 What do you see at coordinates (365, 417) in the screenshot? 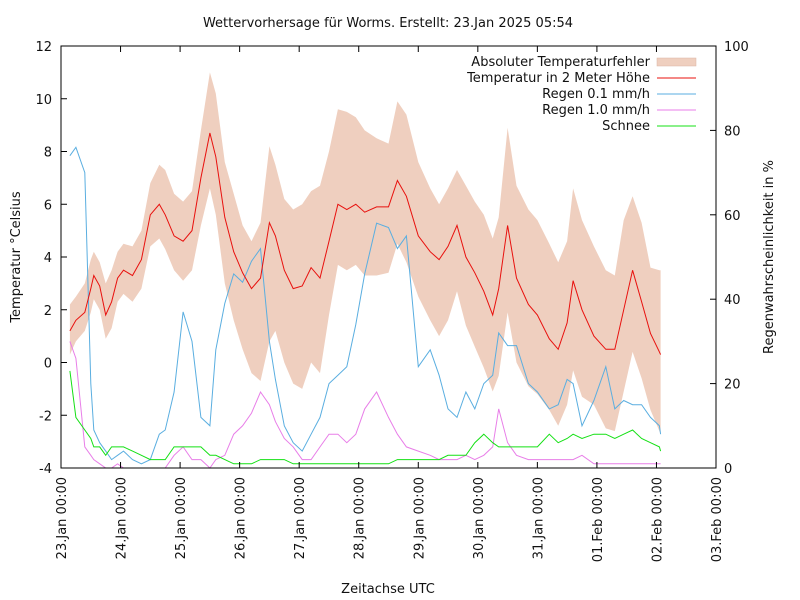
I see `snow-line` at bounding box center [365, 417].